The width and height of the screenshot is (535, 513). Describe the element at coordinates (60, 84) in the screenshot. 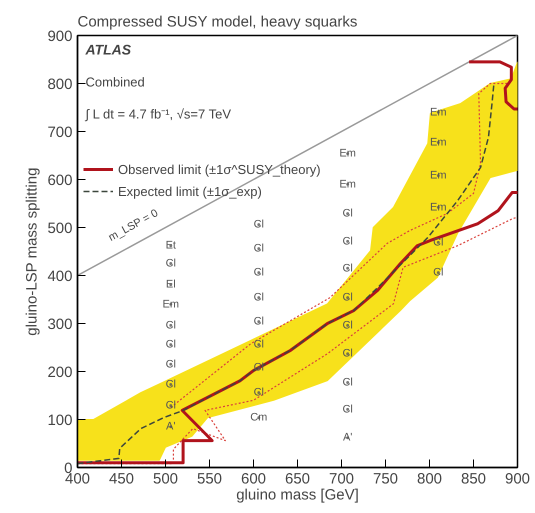

I see `y-tick-label: 800` at that location.